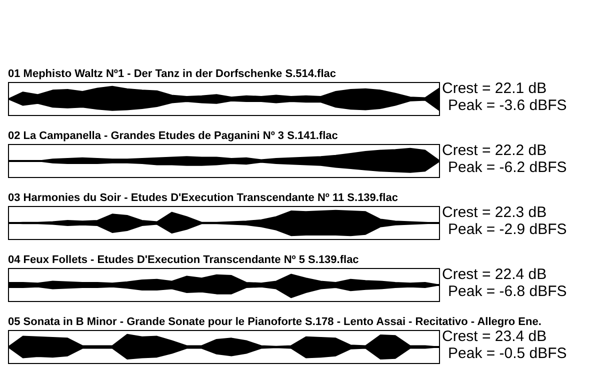  I want to click on text: Peak = -6.2 dBFS, so click(507, 167).